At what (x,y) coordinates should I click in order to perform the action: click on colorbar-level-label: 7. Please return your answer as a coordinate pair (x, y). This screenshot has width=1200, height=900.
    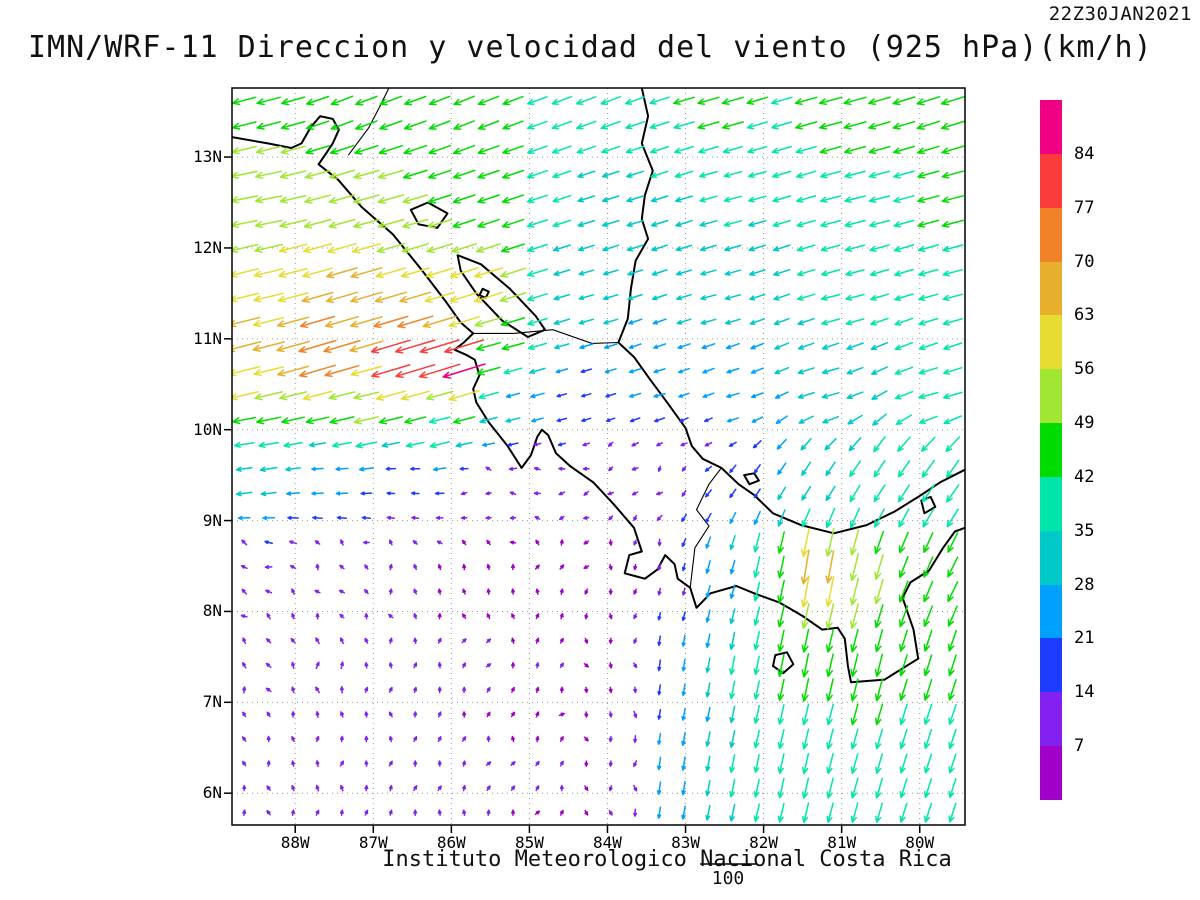
    Looking at the image, I should click on (1079, 746).